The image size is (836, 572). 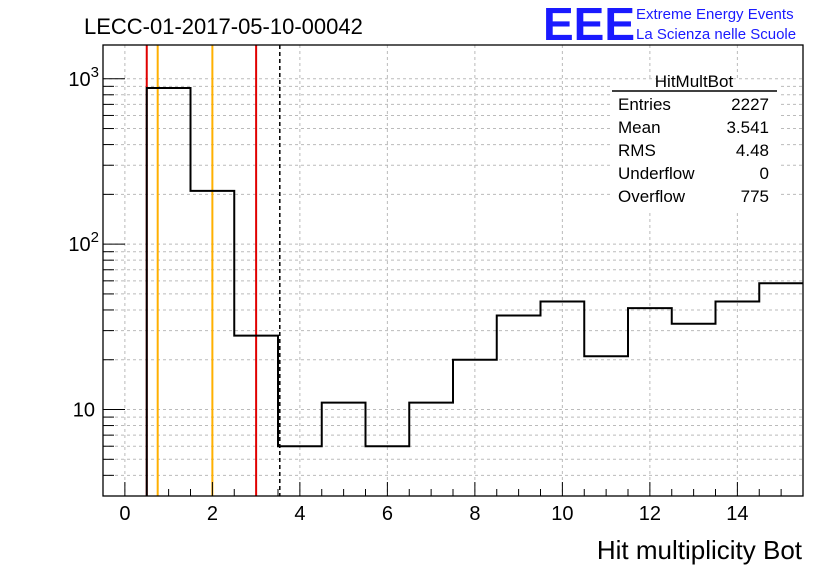 I want to click on x-axis-title: Hit multiplicity Bot, so click(x=700, y=550).